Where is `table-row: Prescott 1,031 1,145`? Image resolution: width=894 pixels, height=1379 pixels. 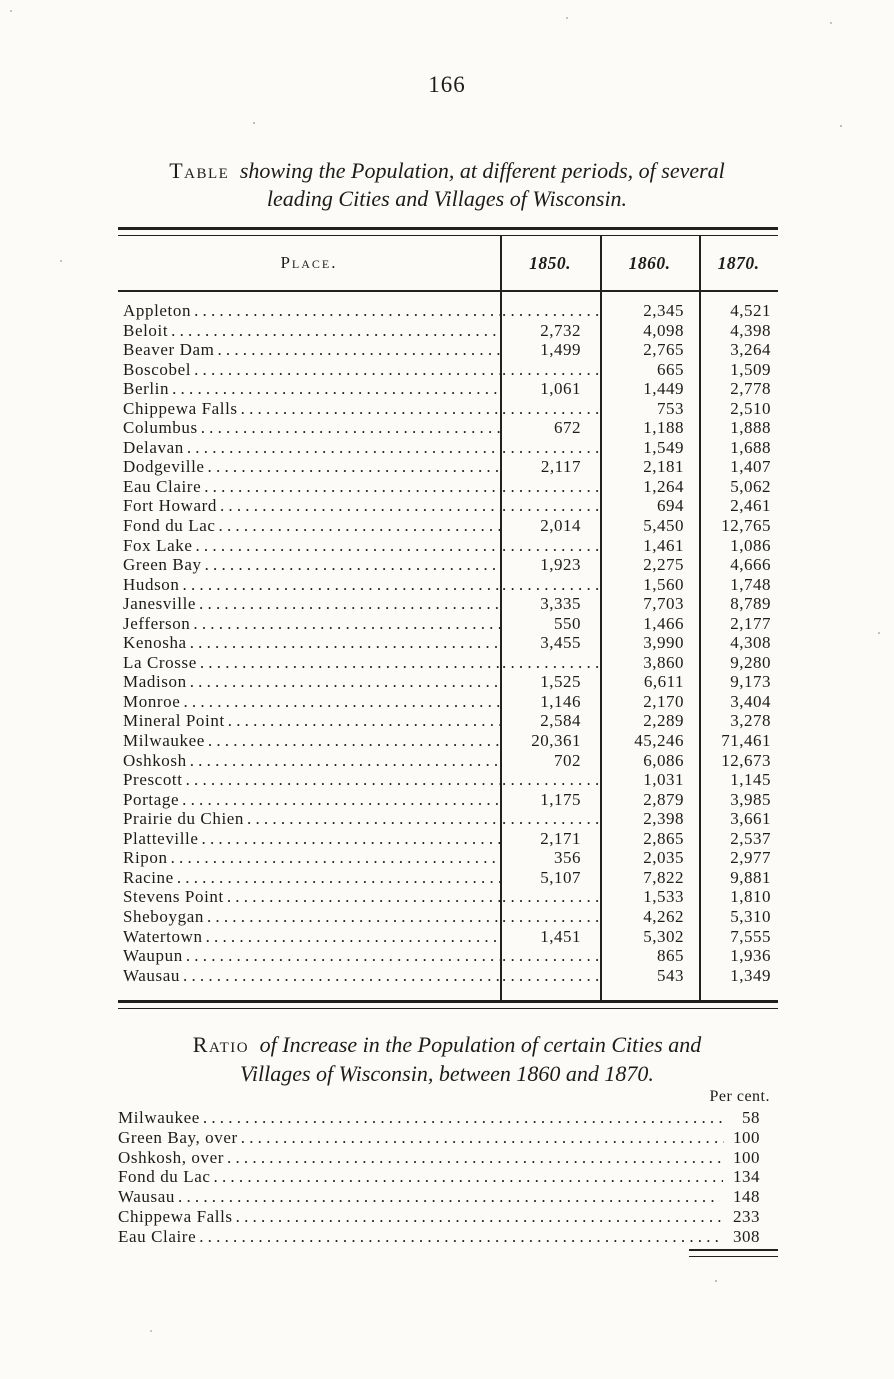
table-row: Prescott 1,031 1,145 is located at coordinates (448, 780).